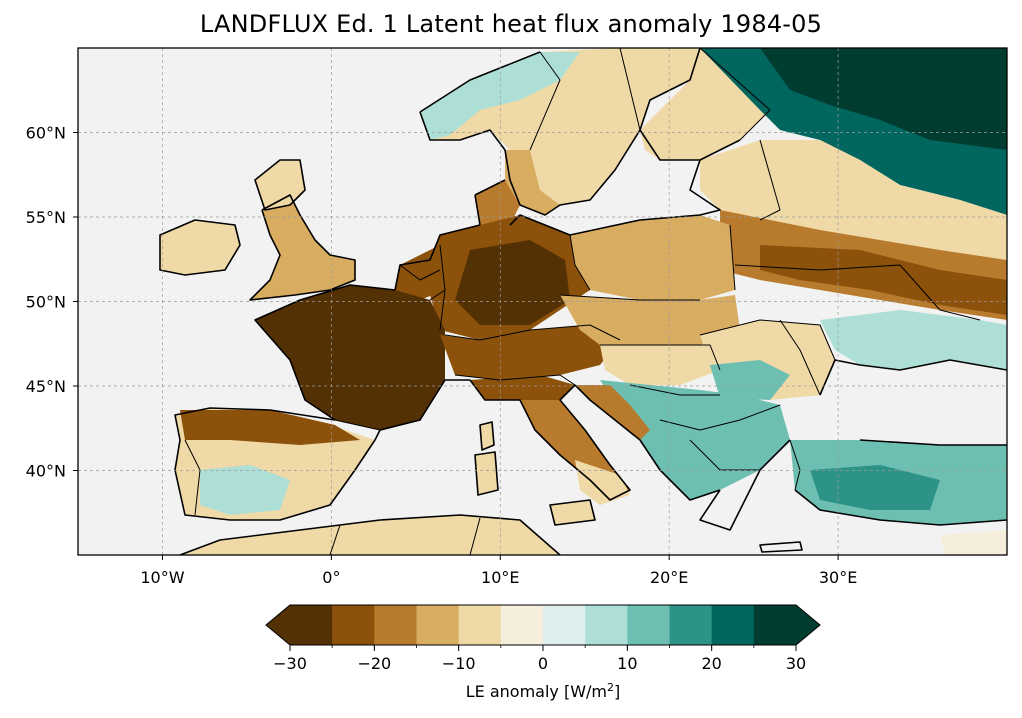  I want to click on coast-finland, so click(690, 145).